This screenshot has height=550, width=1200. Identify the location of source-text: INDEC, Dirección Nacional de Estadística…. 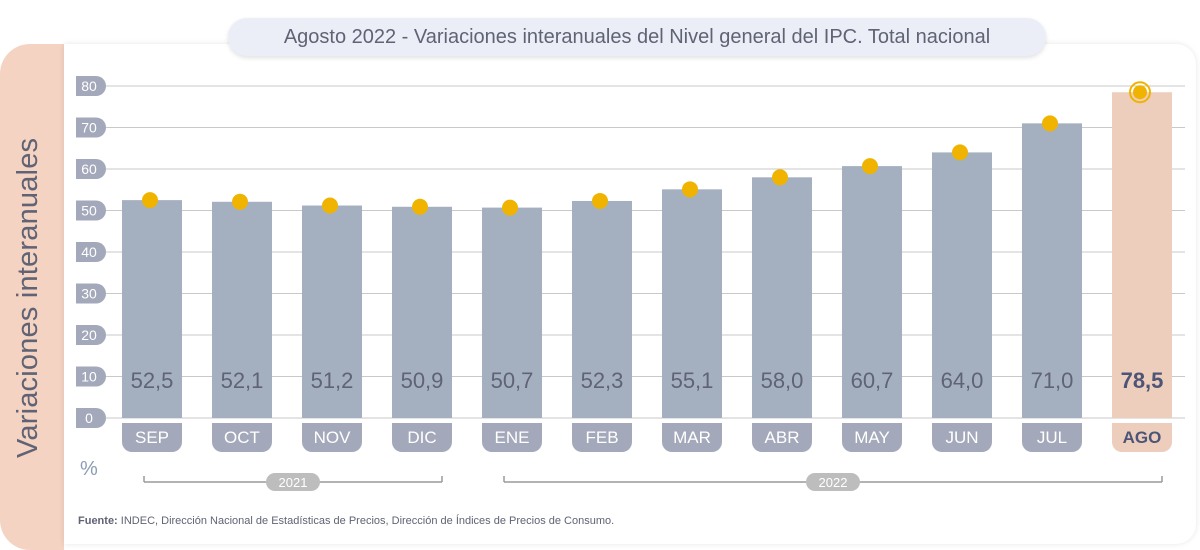
(367, 521).